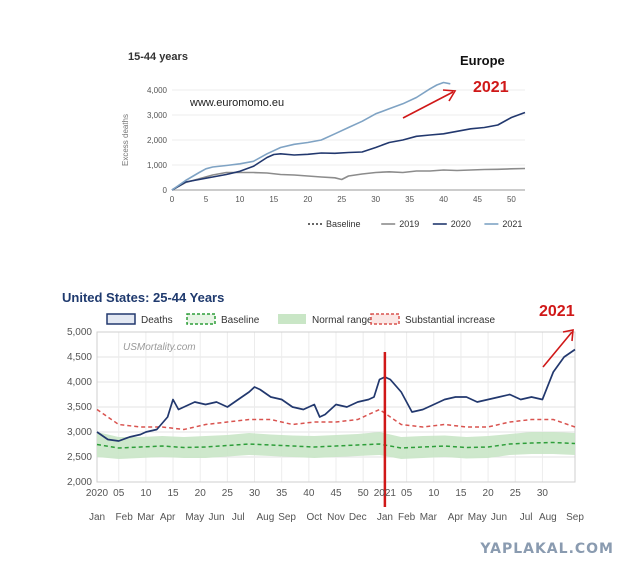 This screenshot has width=640, height=577. What do you see at coordinates (157, 115) in the screenshot?
I see `europe-y-tick-label: 3,000` at bounding box center [157, 115].